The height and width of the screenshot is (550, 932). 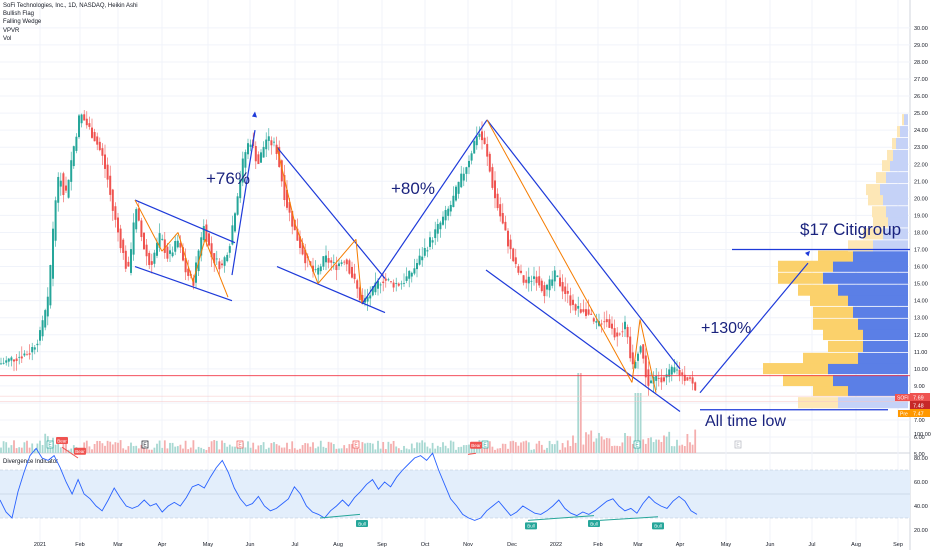 What do you see at coordinates (531, 526) in the screenshot?
I see `bull-label-text: Bull` at bounding box center [531, 526].